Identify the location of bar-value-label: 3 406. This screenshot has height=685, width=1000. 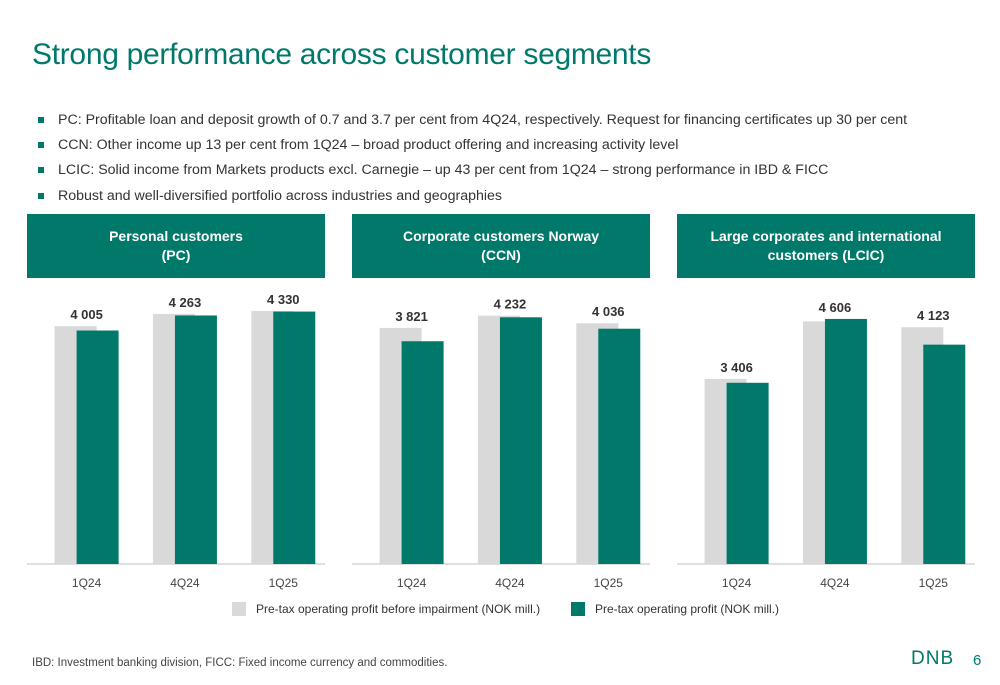
(736, 367).